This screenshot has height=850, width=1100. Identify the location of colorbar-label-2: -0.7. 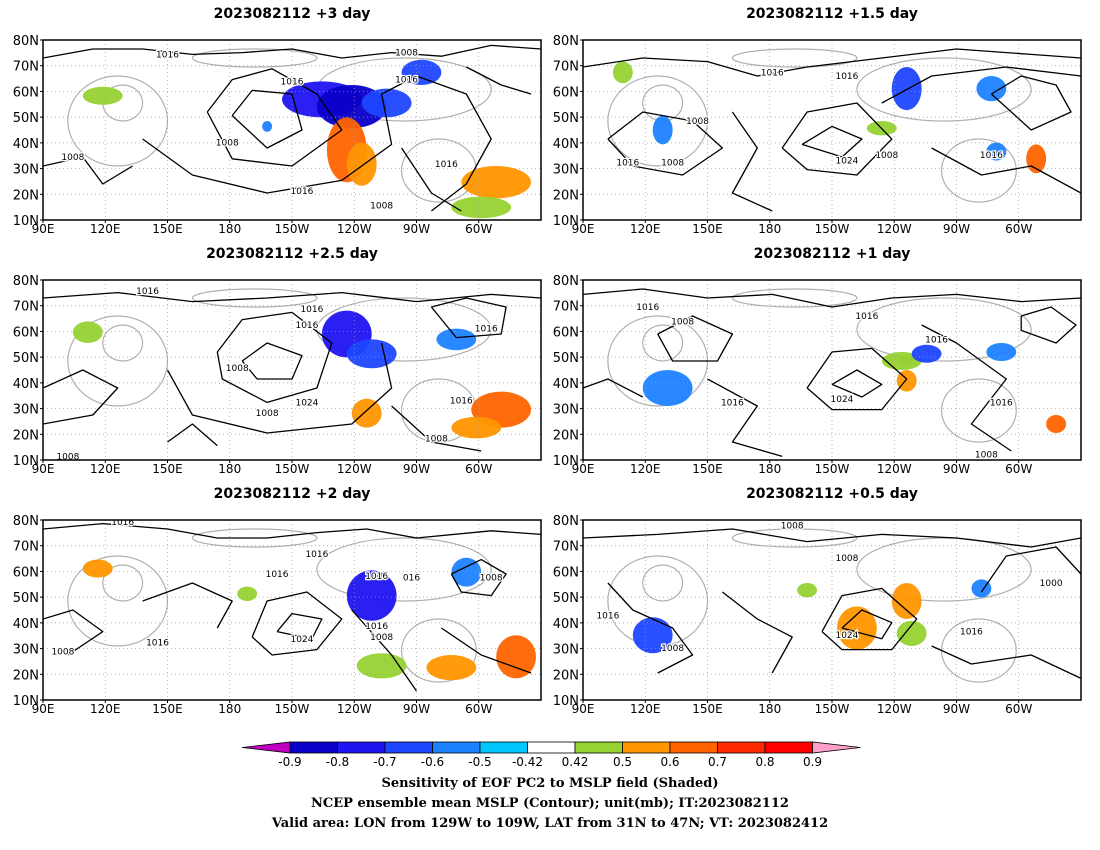
(384, 762).